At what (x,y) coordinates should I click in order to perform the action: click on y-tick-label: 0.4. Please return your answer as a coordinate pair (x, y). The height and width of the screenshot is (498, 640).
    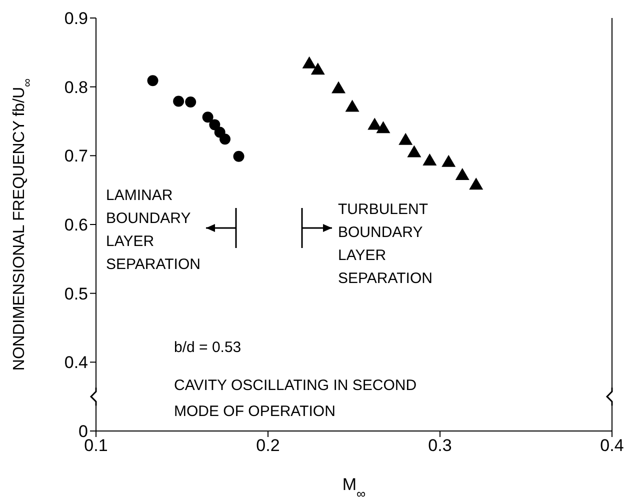
    Looking at the image, I should click on (76, 362).